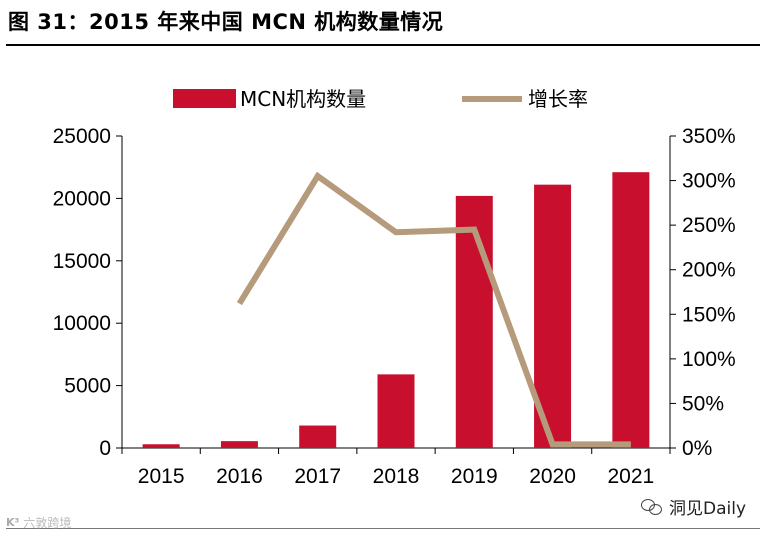 The width and height of the screenshot is (766, 540). I want to click on legend-label-line: 增长率, so click(558, 99).